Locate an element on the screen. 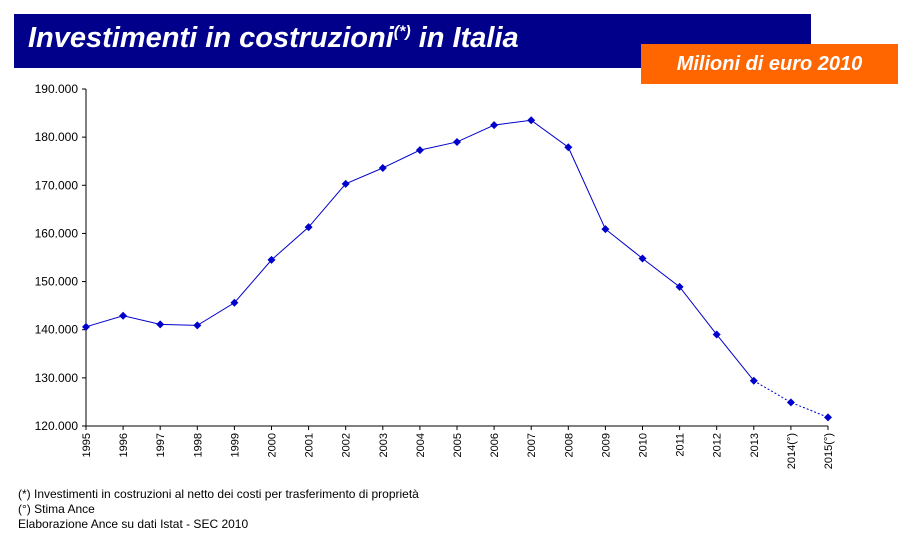 This screenshot has width=923, height=558. x-tick-label: 2010 is located at coordinates (644, 445).